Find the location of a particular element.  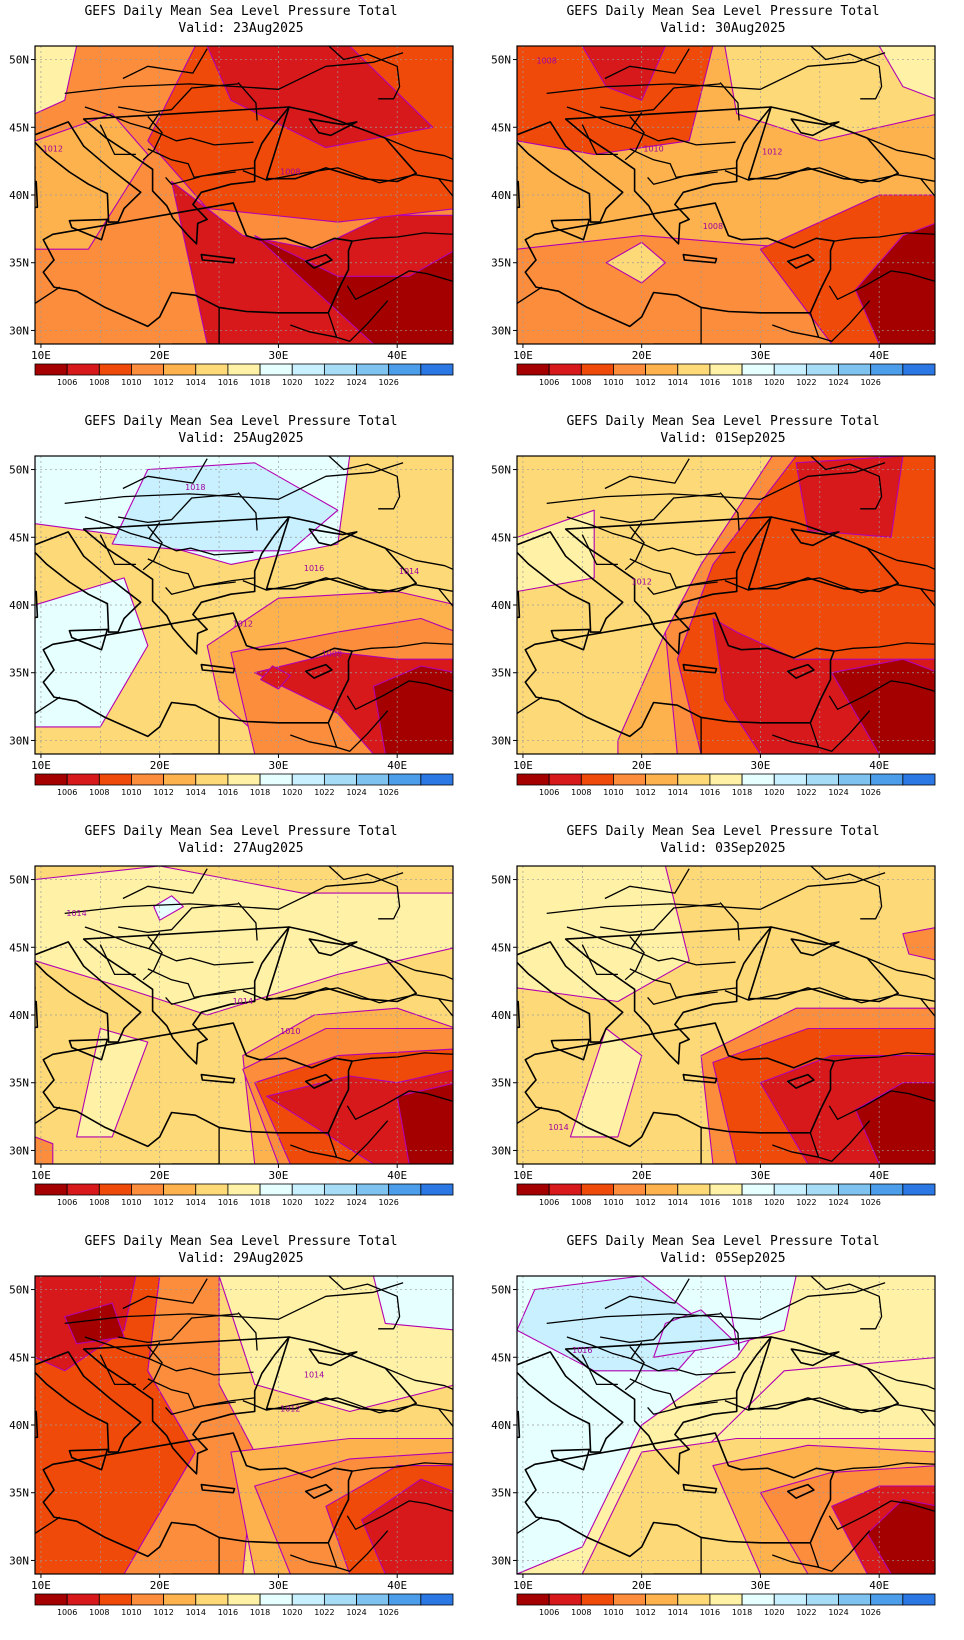

contour-label: 1018 is located at coordinates (195, 487).